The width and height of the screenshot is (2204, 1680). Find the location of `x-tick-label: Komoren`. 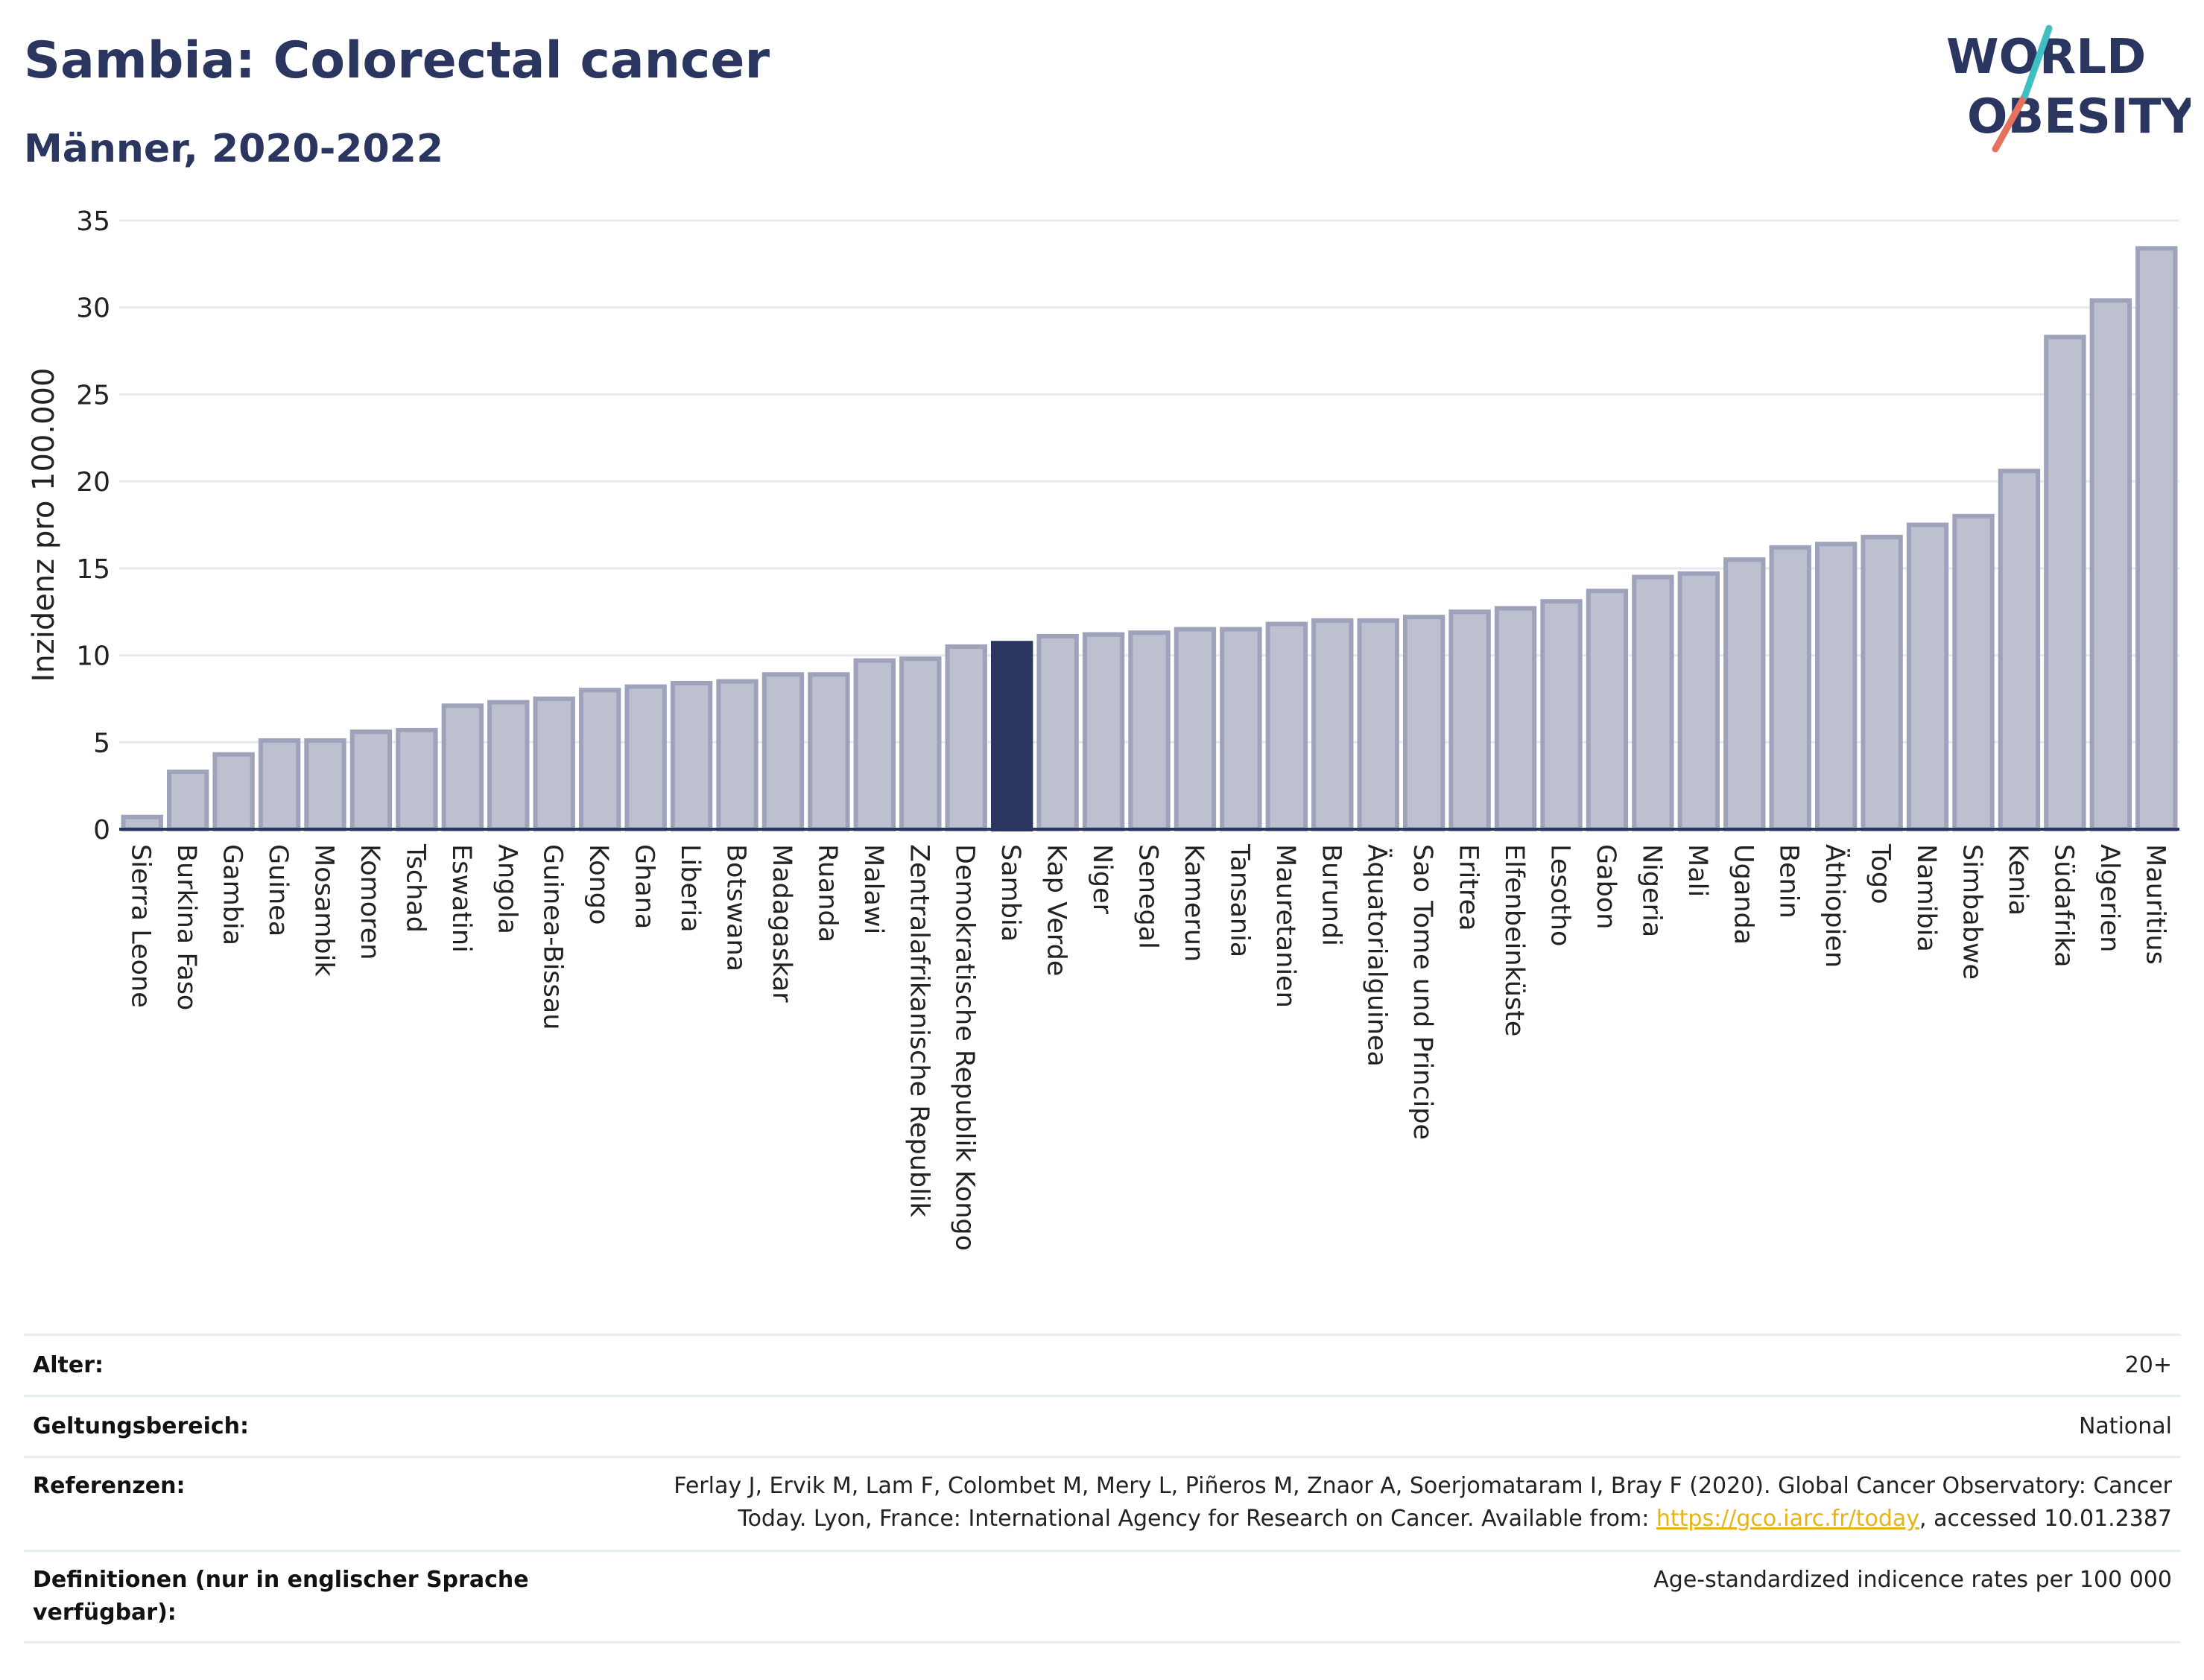

x-tick-label: Komoren is located at coordinates (369, 902).